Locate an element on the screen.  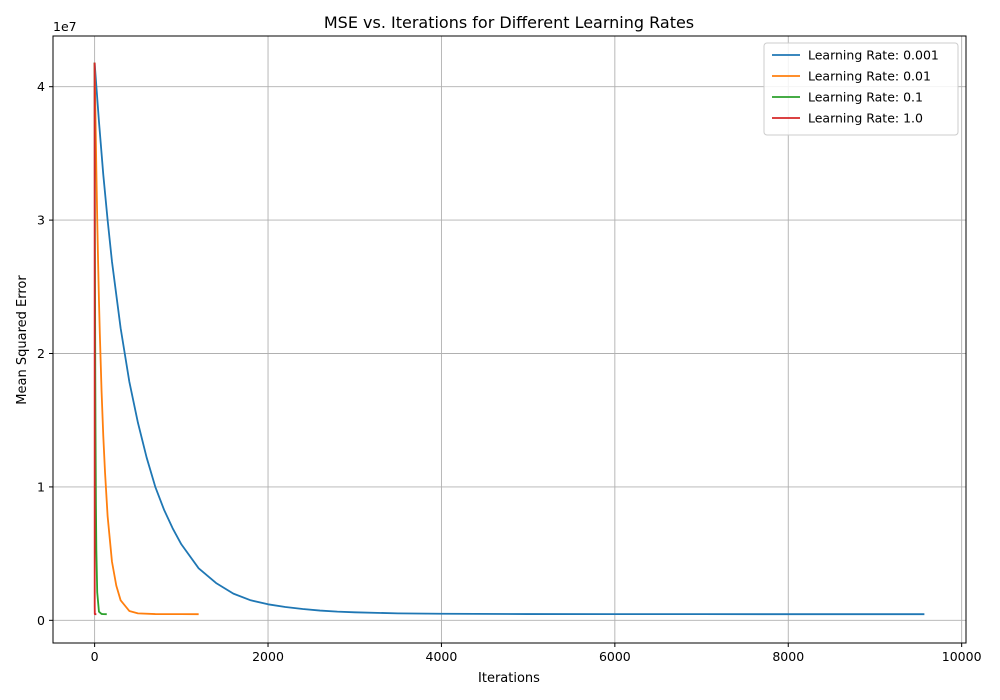
x-axis-label: Iterations is located at coordinates (509, 678).